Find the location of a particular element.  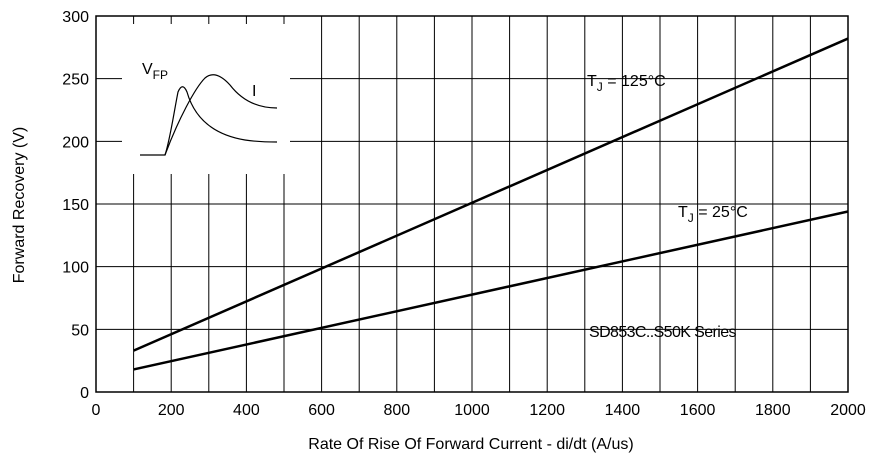

x-tick-label-2000: 2000 is located at coordinates (848, 410).